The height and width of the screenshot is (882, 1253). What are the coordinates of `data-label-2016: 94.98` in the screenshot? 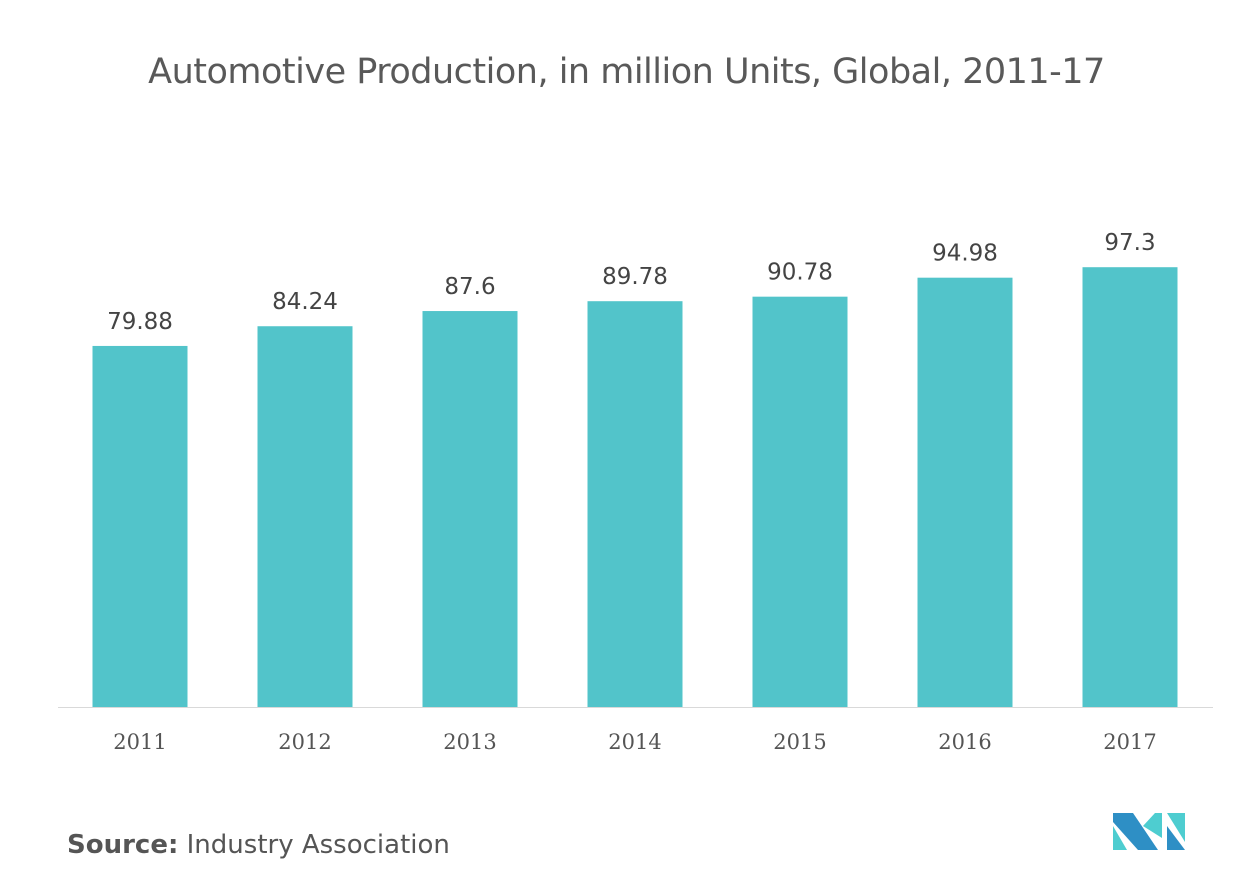 It's located at (965, 254).